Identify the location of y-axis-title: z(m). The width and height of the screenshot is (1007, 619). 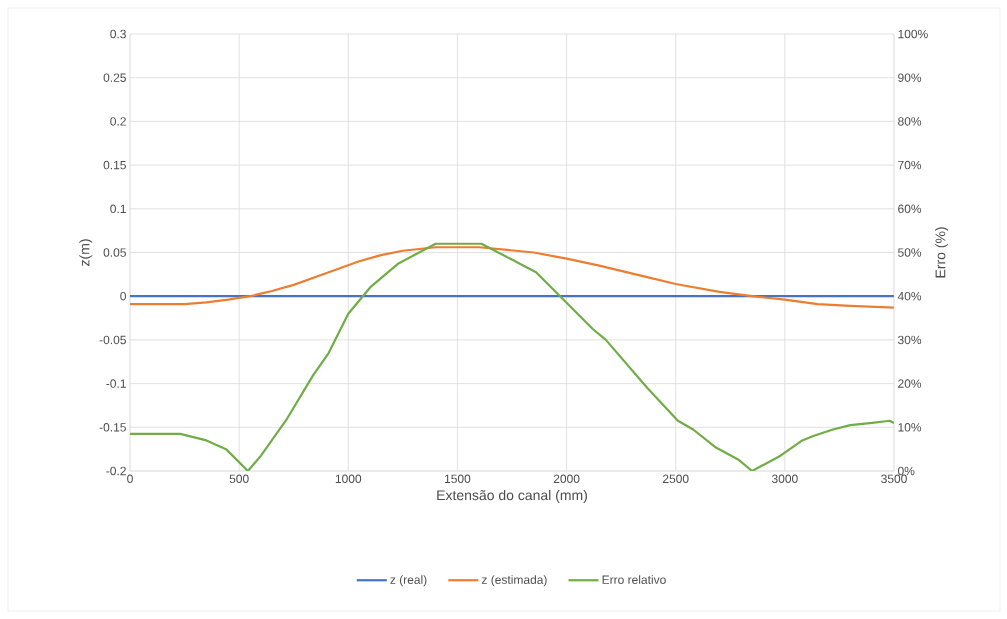
(86, 252).